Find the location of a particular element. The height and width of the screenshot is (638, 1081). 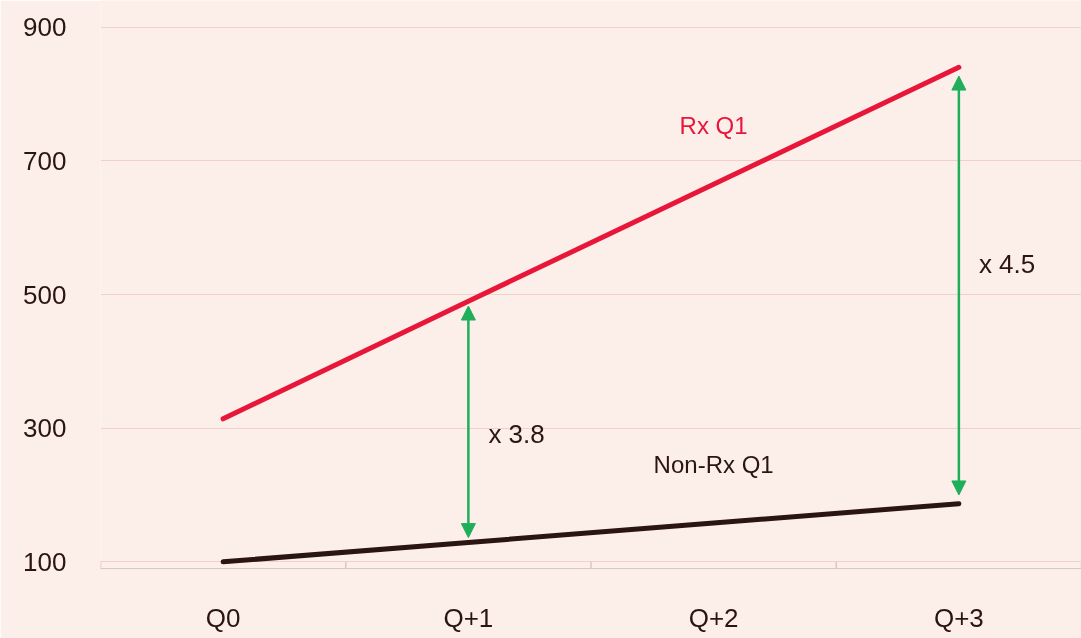

y-tick-label: 500 is located at coordinates (45, 294).